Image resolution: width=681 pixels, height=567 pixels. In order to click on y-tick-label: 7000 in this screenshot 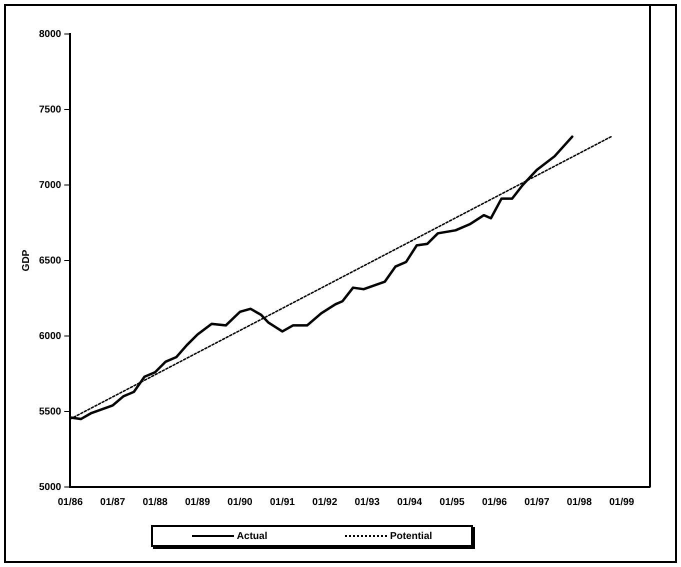, I will do `click(50, 185)`.